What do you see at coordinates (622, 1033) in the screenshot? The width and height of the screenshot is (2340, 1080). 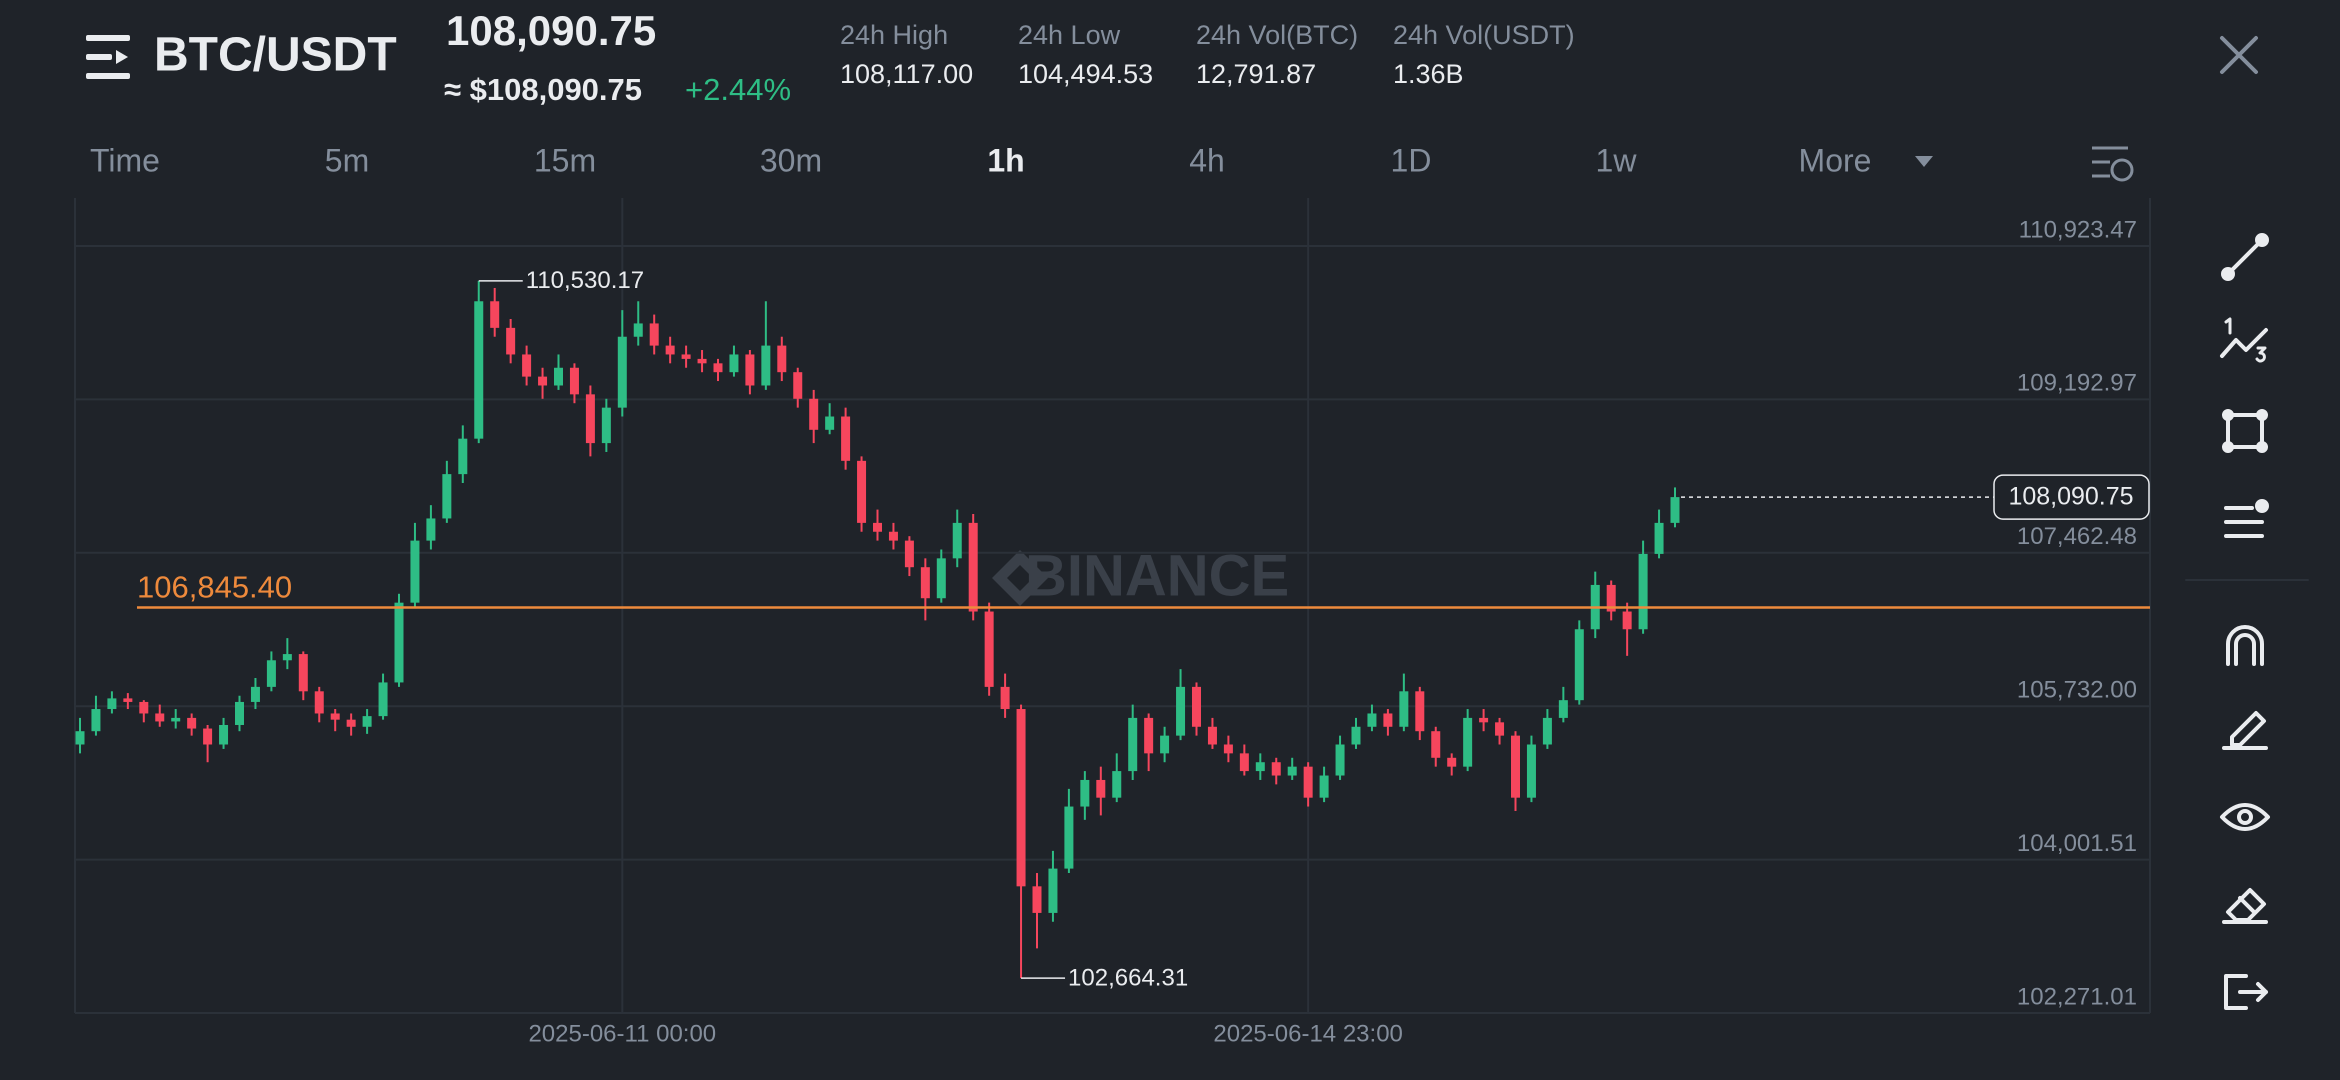 I see `x-tick-label: 2025-06-11 00:00` at bounding box center [622, 1033].